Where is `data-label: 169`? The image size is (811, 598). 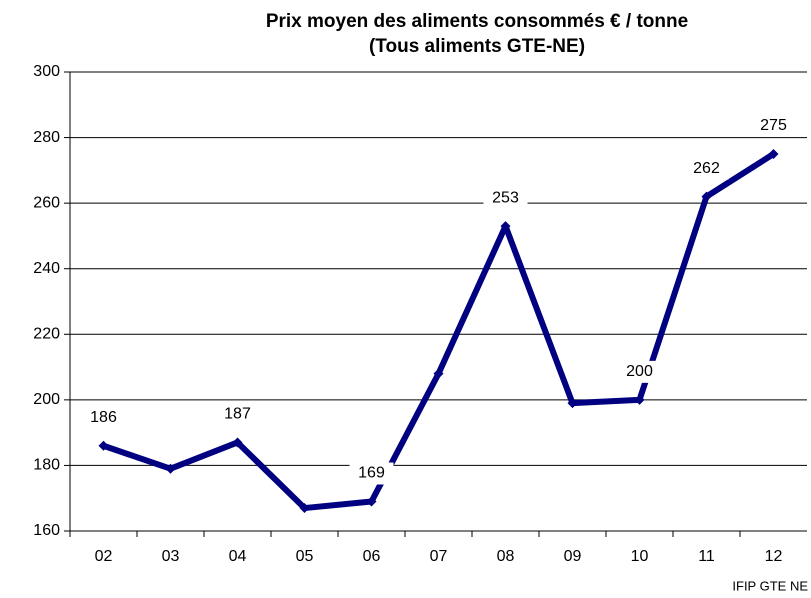
data-label: 169 is located at coordinates (371, 473).